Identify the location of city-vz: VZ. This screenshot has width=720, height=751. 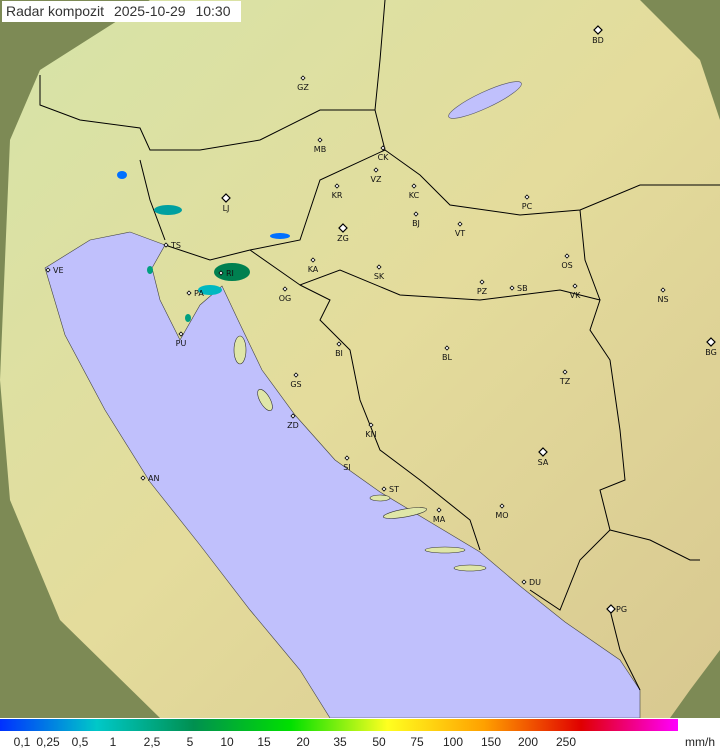
(376, 175).